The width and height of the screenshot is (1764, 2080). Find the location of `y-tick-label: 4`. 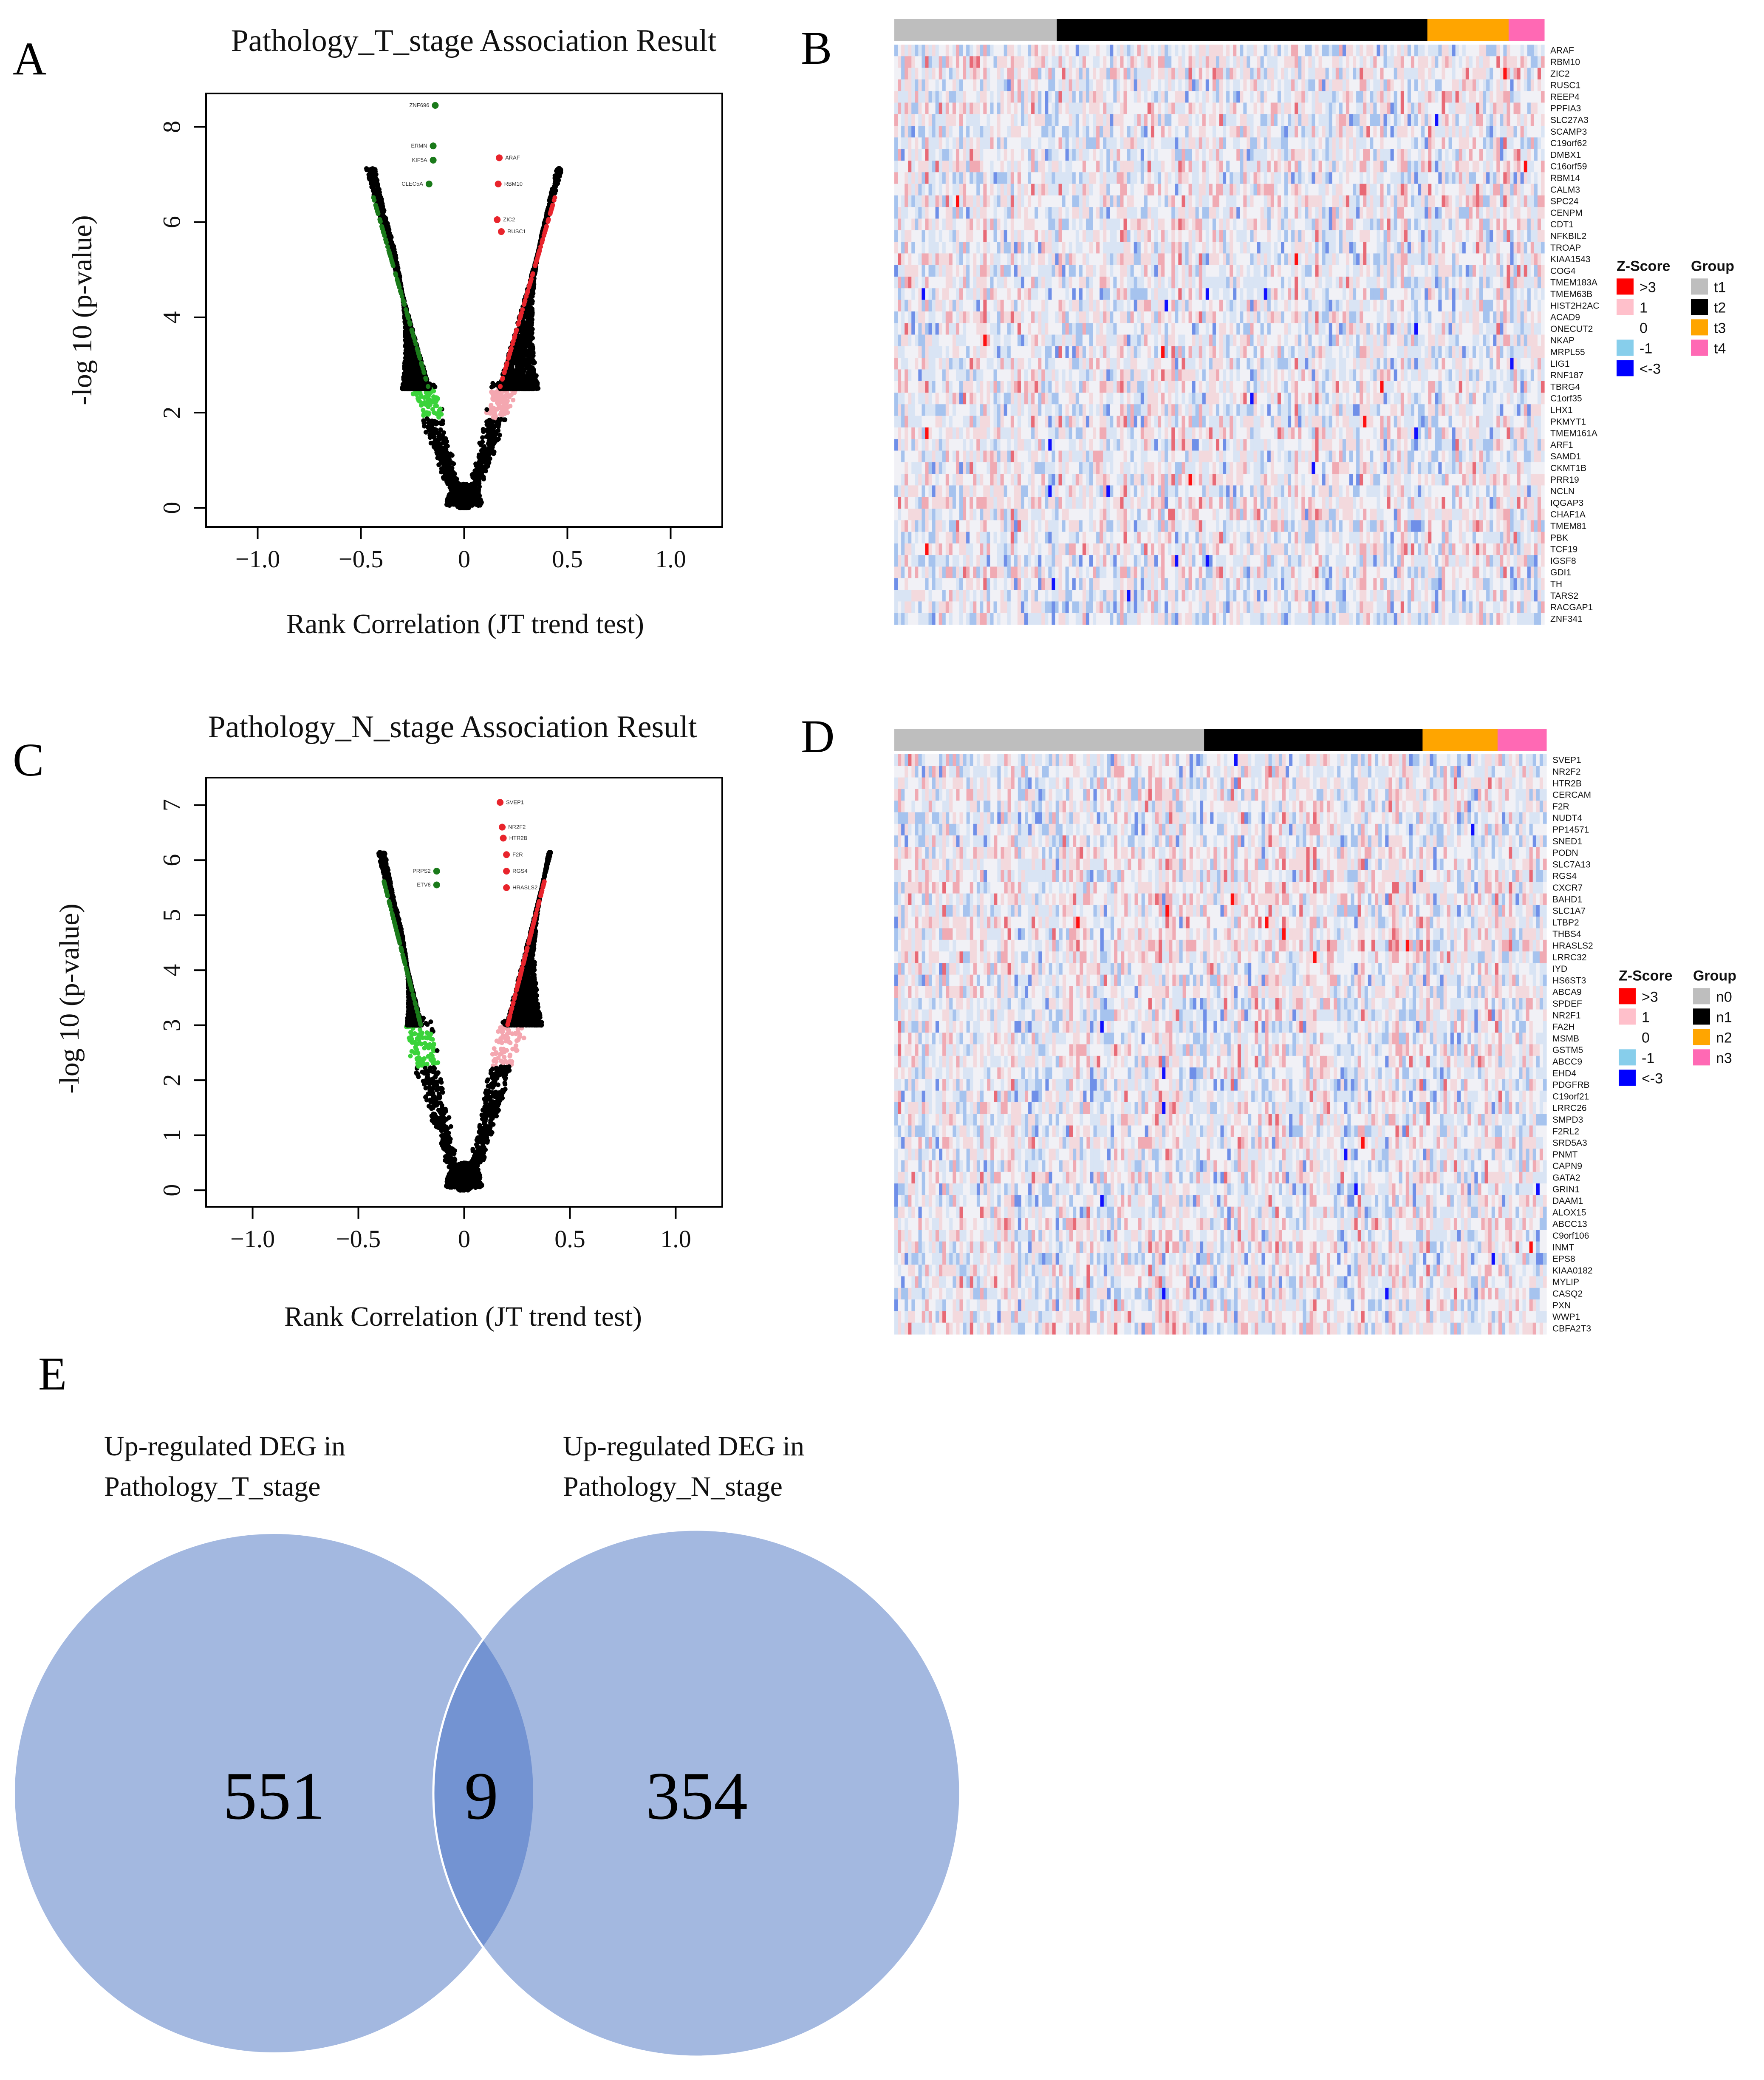

y-tick-label: 4 is located at coordinates (171, 317).